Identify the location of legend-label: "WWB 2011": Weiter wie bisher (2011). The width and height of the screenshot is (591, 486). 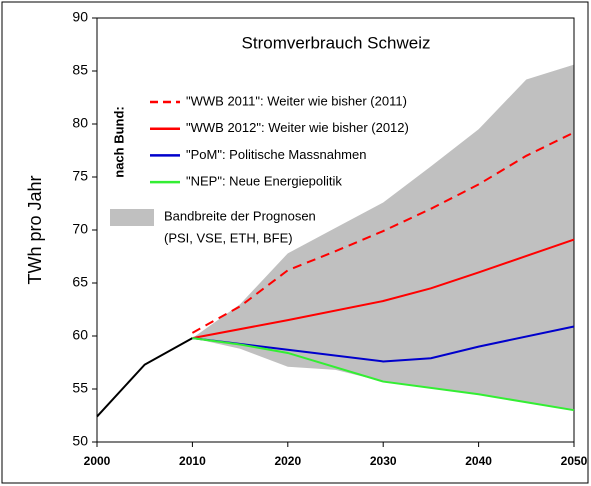
(296, 100).